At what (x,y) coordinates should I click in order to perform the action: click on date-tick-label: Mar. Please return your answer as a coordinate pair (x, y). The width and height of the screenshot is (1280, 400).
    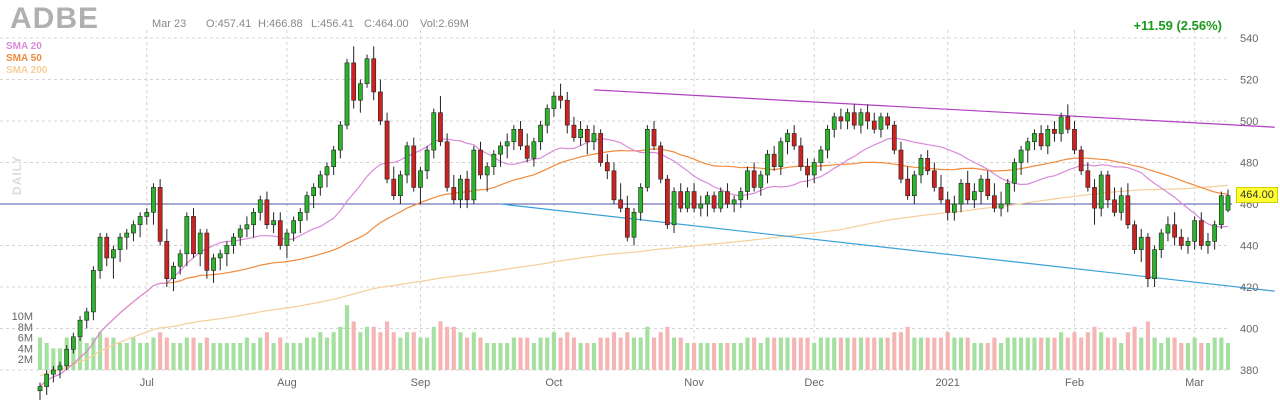
    Looking at the image, I should click on (1194, 383).